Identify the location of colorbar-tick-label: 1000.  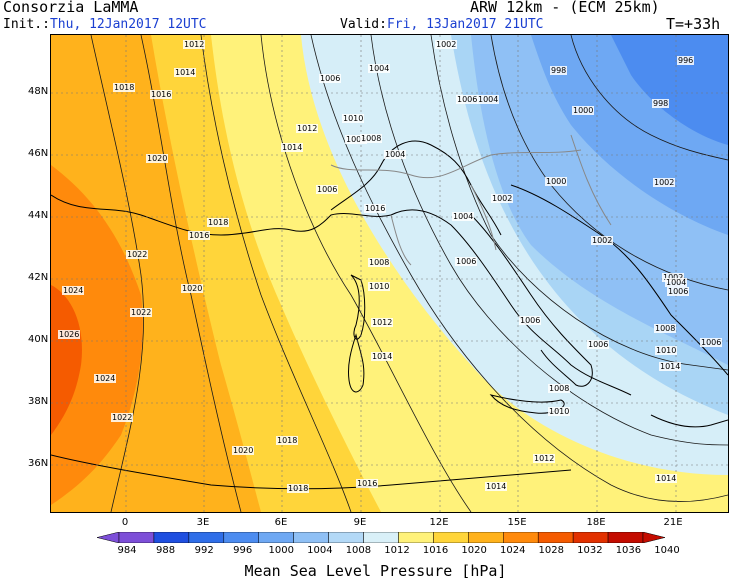
(281, 550).